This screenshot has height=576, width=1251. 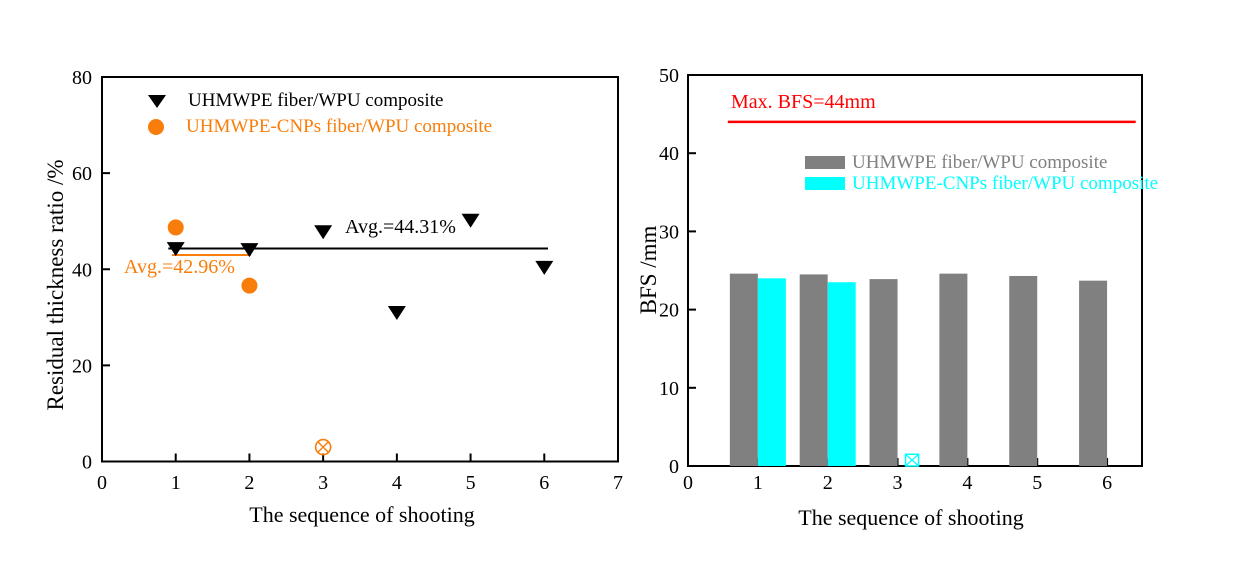 I want to click on legend-item-uhmwpe-cnps-bar: UHMWPE-CNPs fiber/WPU composite, so click(x=981, y=183).